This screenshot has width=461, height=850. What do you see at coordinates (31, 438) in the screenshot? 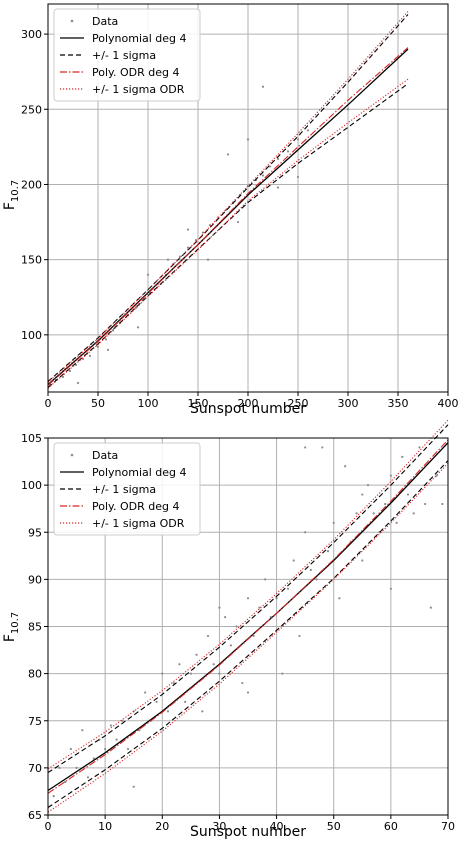
I see `y-tick-label: 105` at bounding box center [31, 438].